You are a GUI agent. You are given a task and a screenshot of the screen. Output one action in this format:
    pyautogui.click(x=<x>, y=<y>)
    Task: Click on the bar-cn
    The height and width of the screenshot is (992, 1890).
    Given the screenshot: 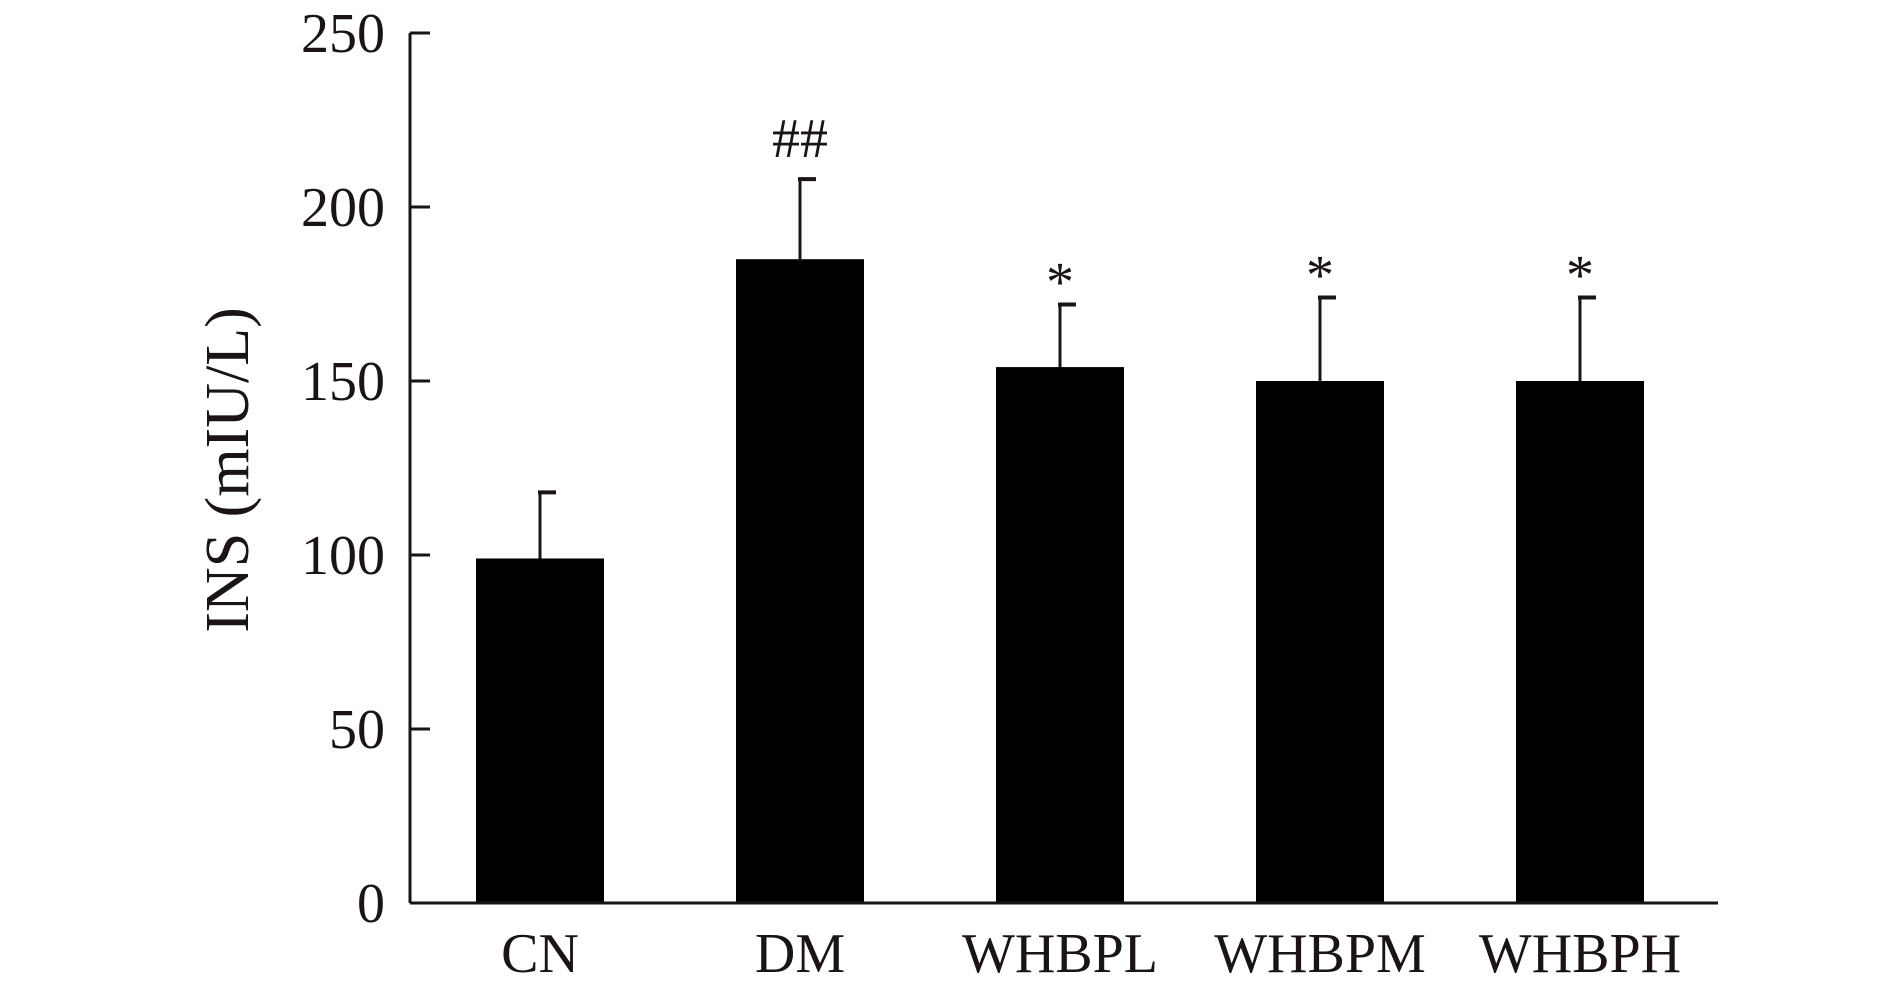 What is the action you would take?
    pyautogui.click(x=540, y=730)
    